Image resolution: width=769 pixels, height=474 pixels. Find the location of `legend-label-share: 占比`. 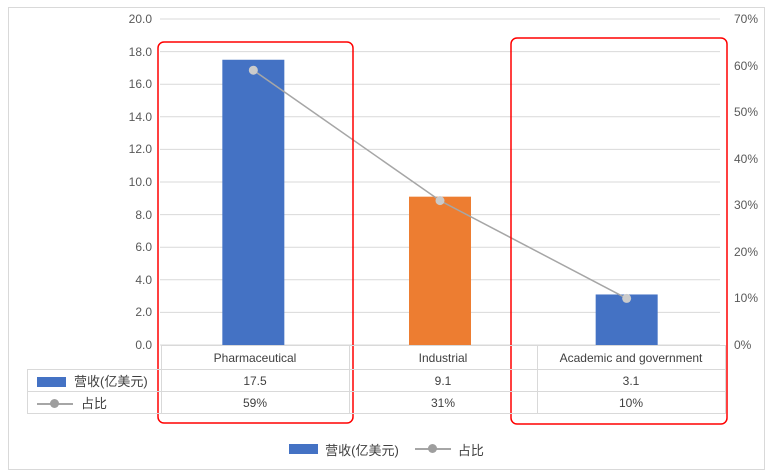

legend-label-share: 占比 is located at coordinates (470, 450).